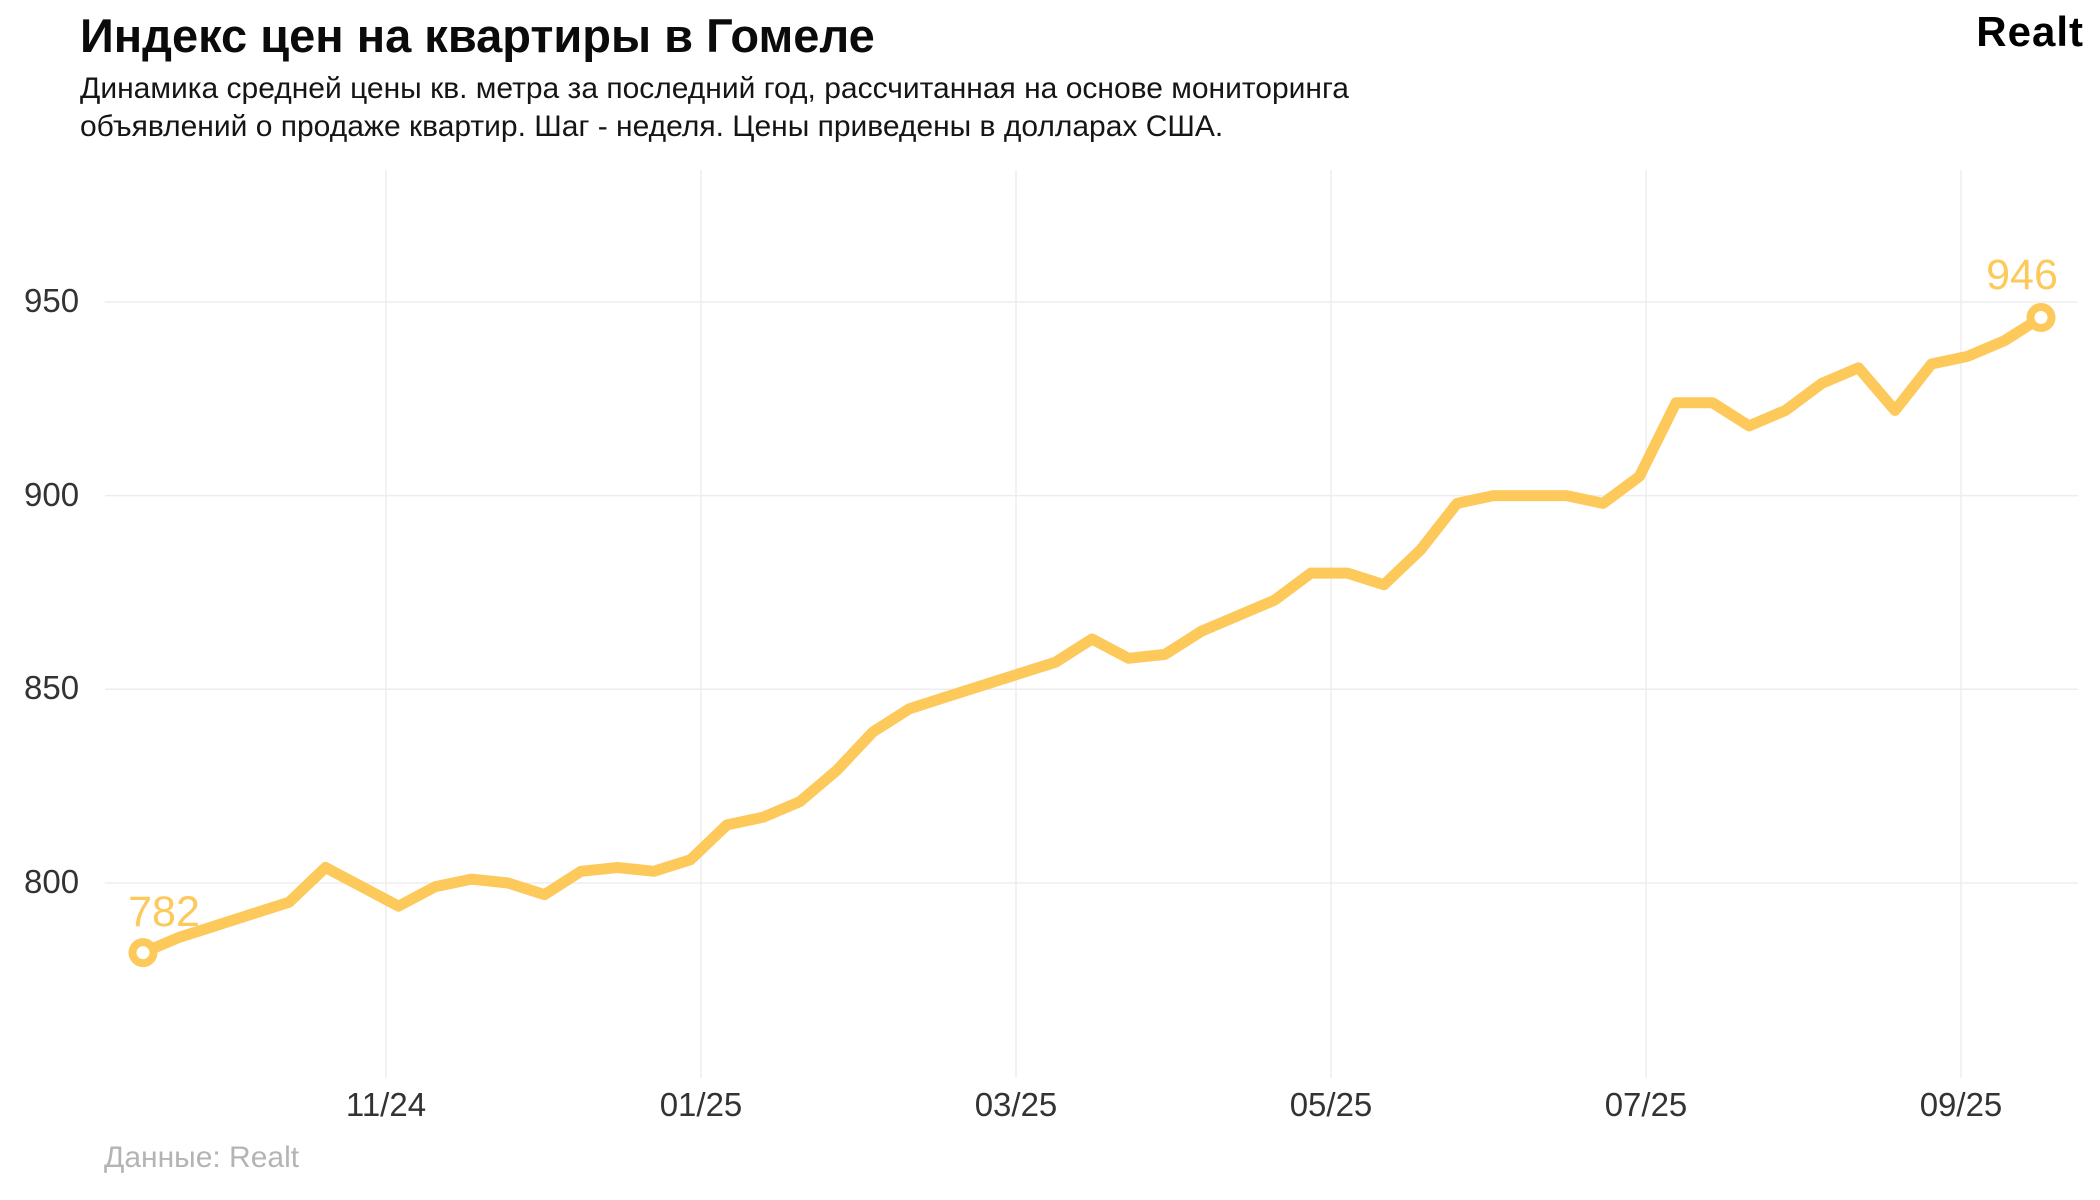 This screenshot has width=2100, height=1200. Describe the element at coordinates (477, 35) in the screenshot. I see `chart-title: Индекс цен на квартиры в Гомеле` at that location.